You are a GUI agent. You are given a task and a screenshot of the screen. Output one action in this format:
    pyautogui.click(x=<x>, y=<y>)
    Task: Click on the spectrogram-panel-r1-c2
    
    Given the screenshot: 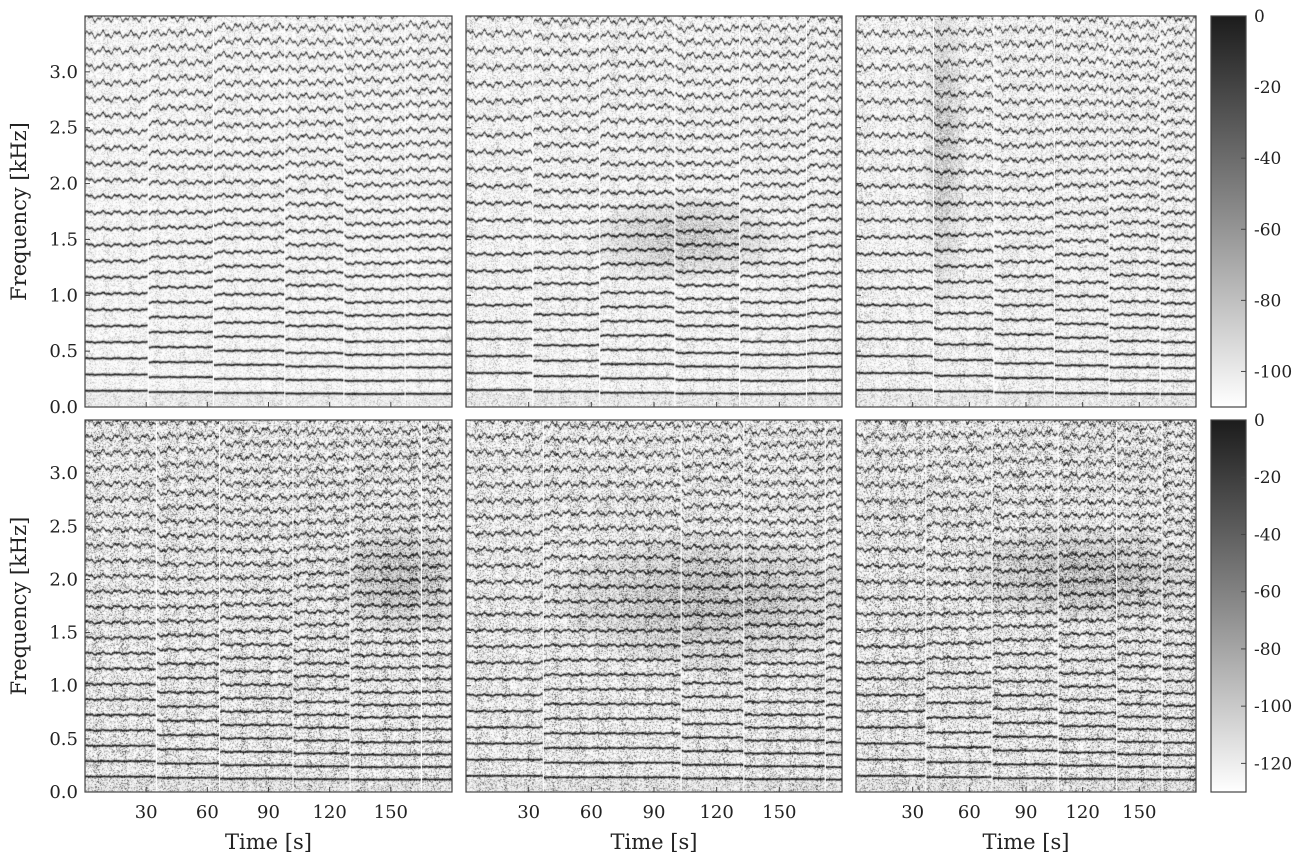 What is the action you would take?
    pyautogui.click(x=1026, y=606)
    